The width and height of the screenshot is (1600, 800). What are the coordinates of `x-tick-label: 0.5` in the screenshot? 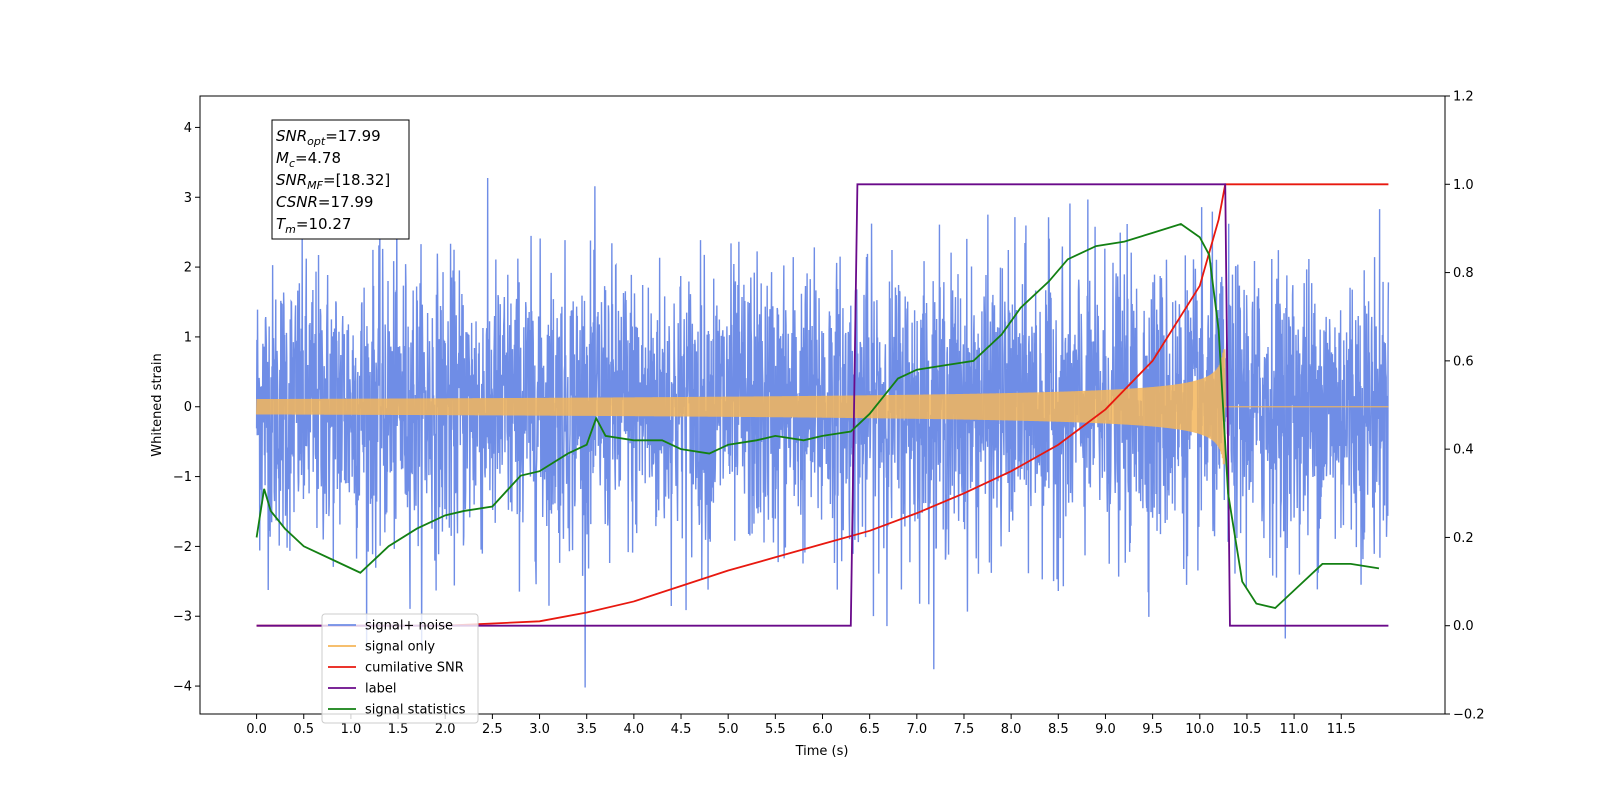 It's located at (303, 729).